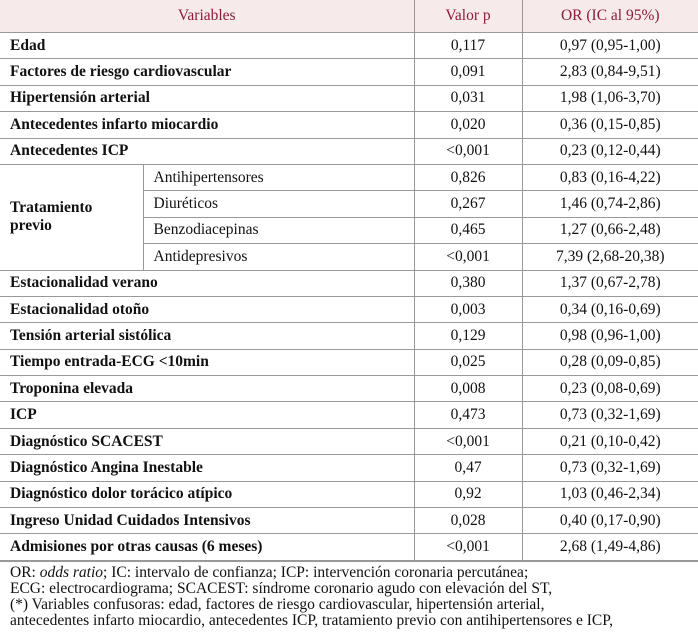  I want to click on p-value: 0,473, so click(468, 415).